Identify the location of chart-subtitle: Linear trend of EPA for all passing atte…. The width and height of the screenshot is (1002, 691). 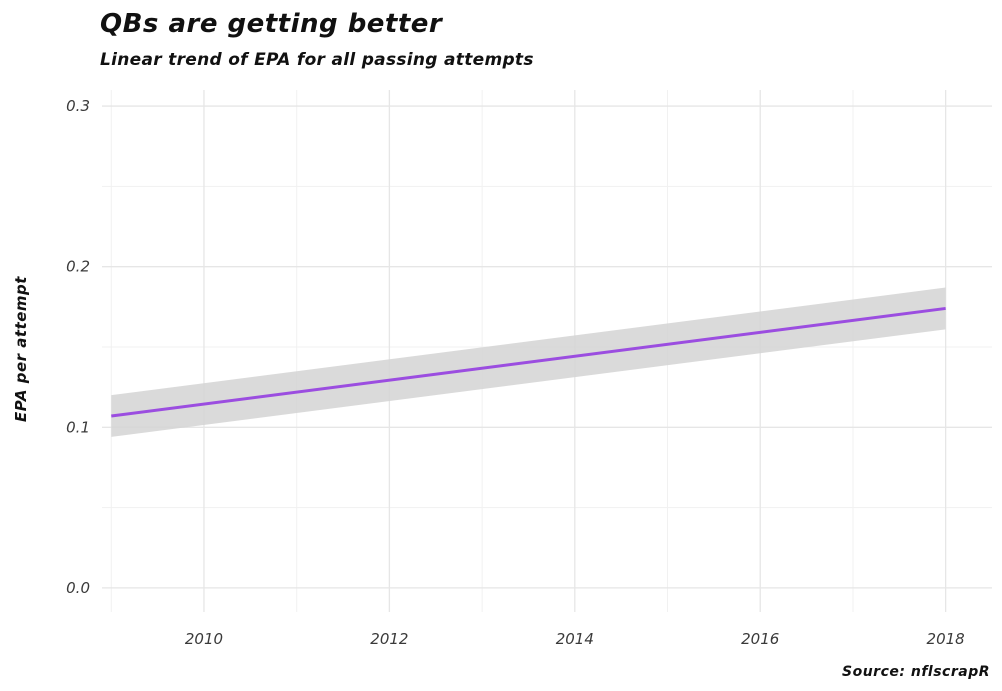
(317, 60).